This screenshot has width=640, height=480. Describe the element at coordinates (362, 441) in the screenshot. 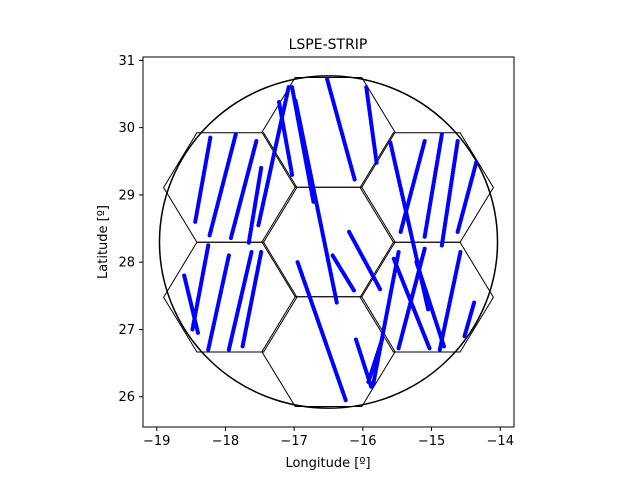

I see `x-tick-label: −16` at that location.